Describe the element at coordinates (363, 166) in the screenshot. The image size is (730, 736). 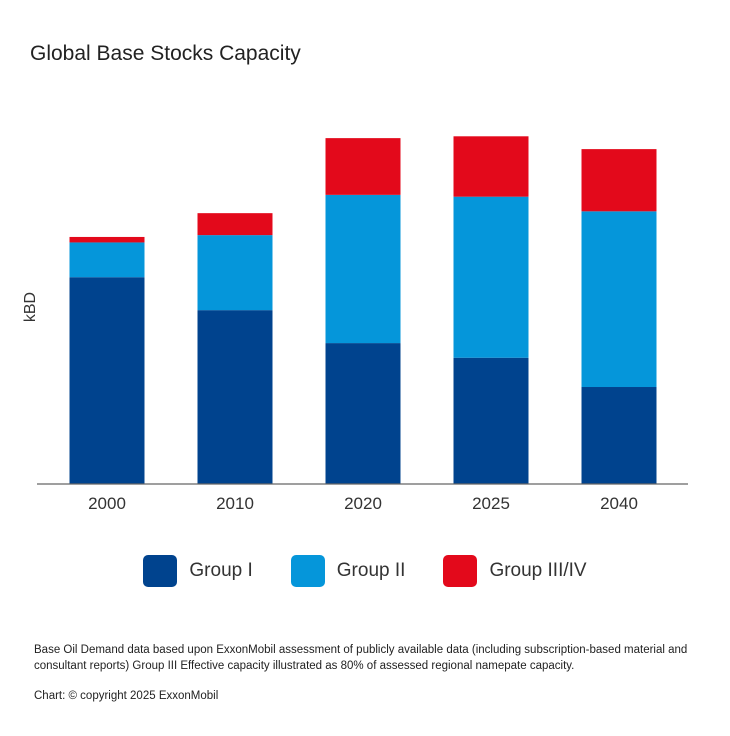
I see `bar-2020-group-iii-iv` at that location.